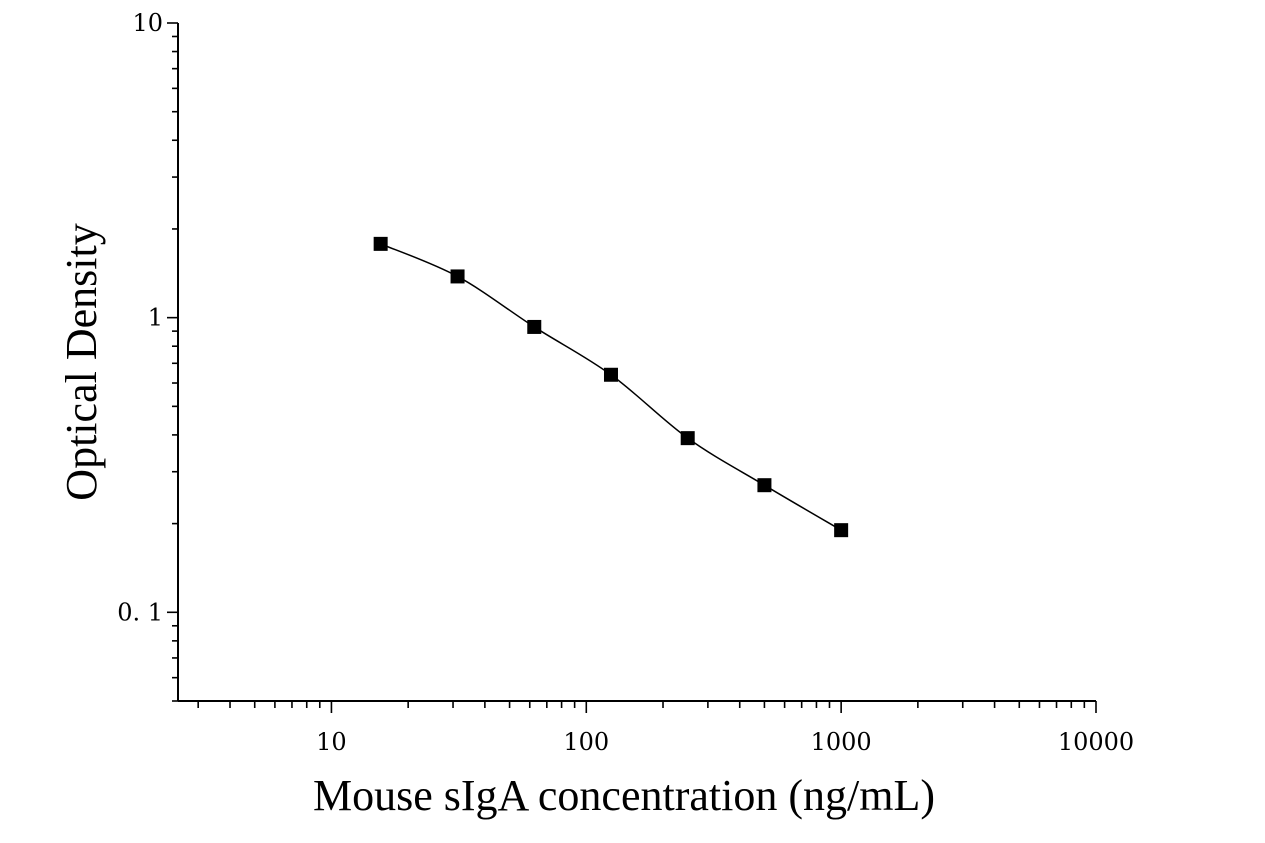 The image size is (1265, 843). Describe the element at coordinates (841, 742) in the screenshot. I see `x-tick-label: 1000` at that location.